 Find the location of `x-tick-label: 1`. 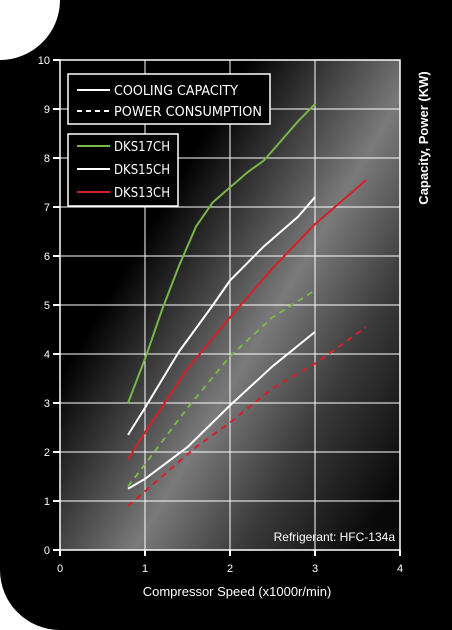

x-tick-label: 1 is located at coordinates (145, 569).